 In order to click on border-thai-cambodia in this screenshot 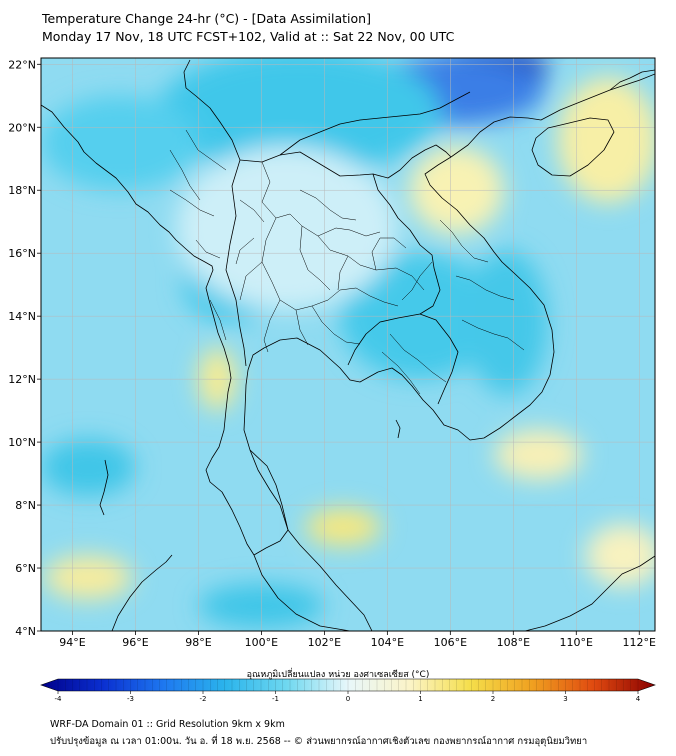, I will do `click(384, 339)`.